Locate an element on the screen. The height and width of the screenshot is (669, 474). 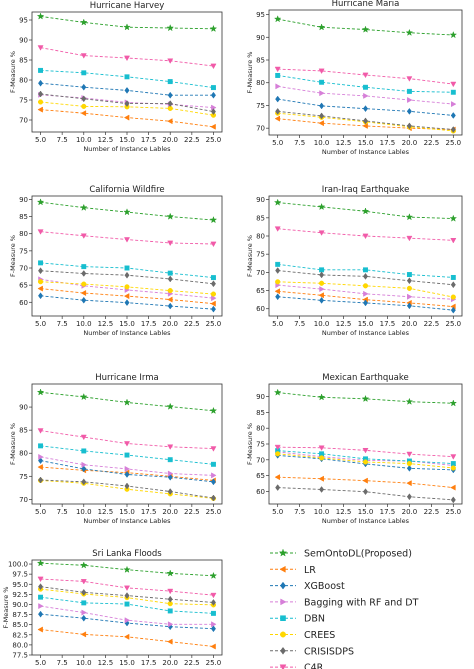
x-tick-label: 15.0 is located at coordinates (127, 140).